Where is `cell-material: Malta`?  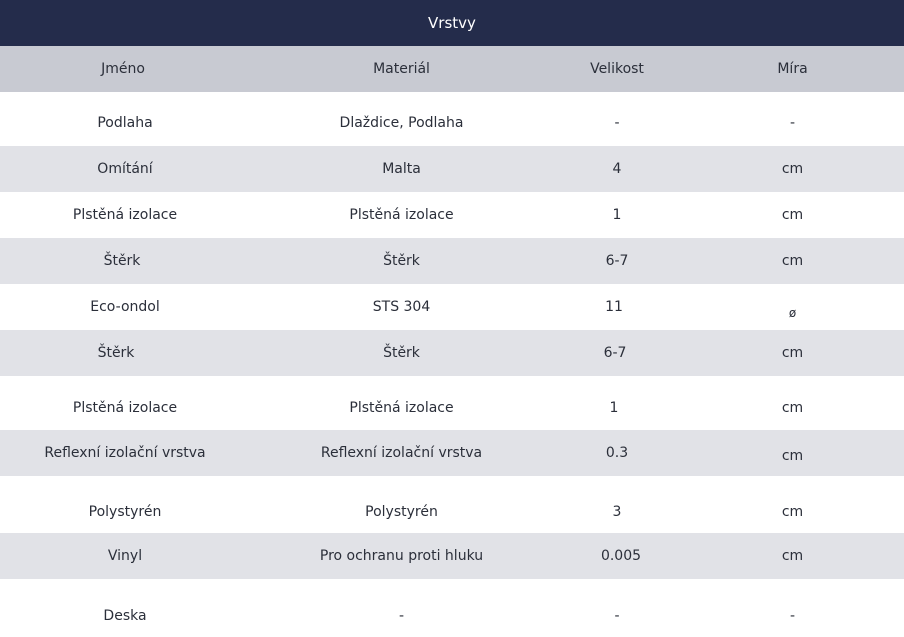
cell-material: Malta is located at coordinates (401, 169).